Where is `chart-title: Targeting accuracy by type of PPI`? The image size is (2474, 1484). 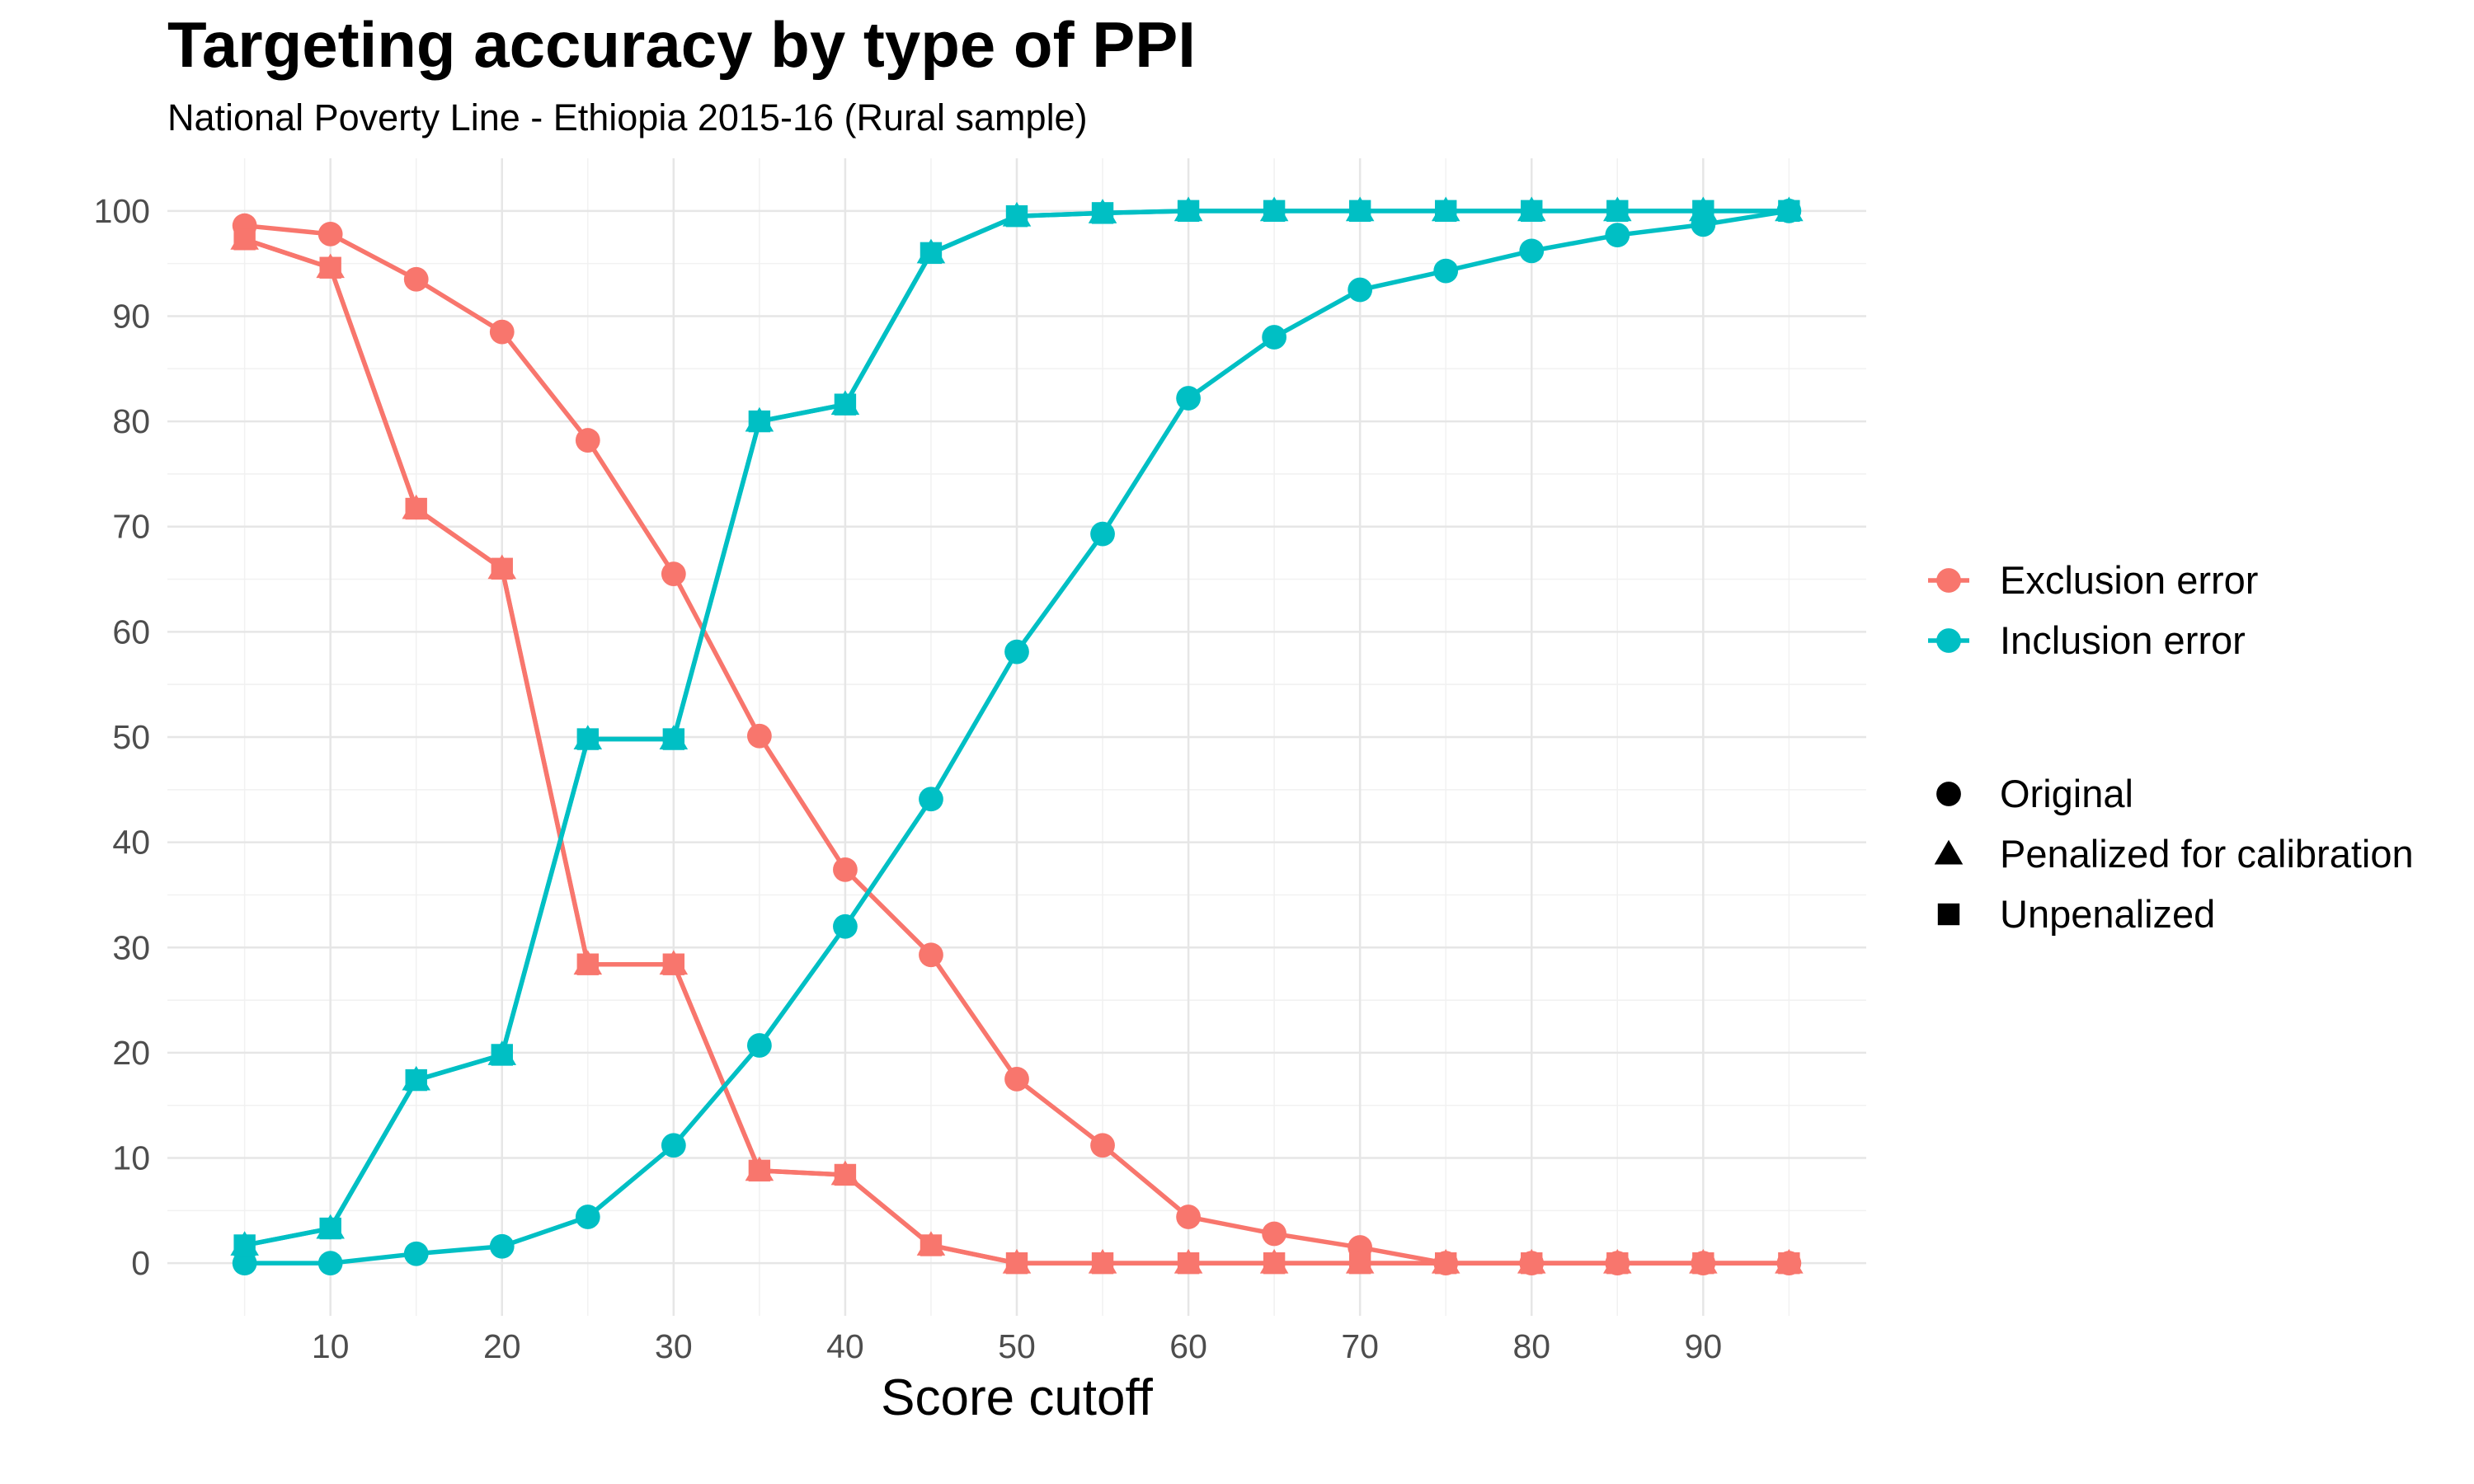 chart-title: Targeting accuracy by type of PPI is located at coordinates (681, 44).